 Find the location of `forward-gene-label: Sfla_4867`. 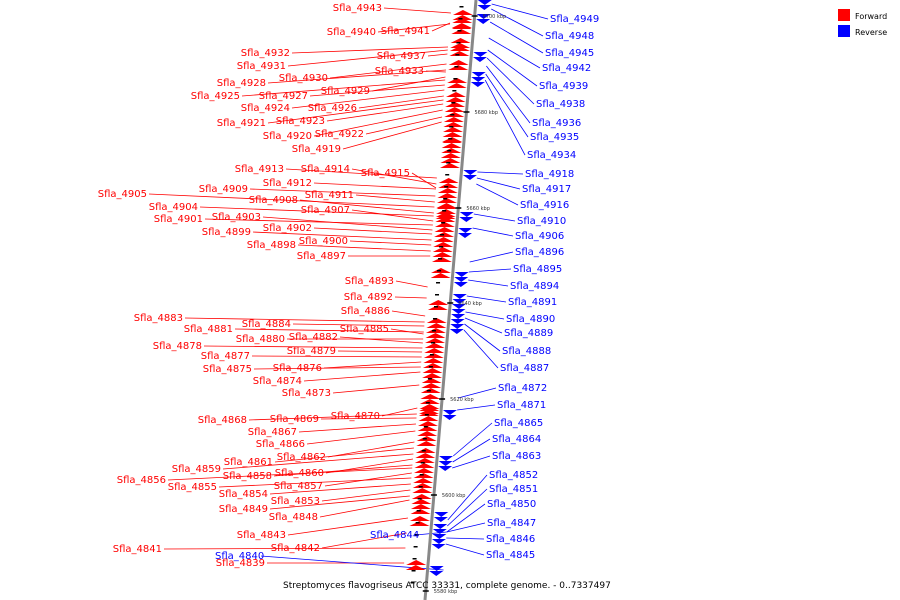

forward-gene-label: Sfla_4867 is located at coordinates (272, 432).